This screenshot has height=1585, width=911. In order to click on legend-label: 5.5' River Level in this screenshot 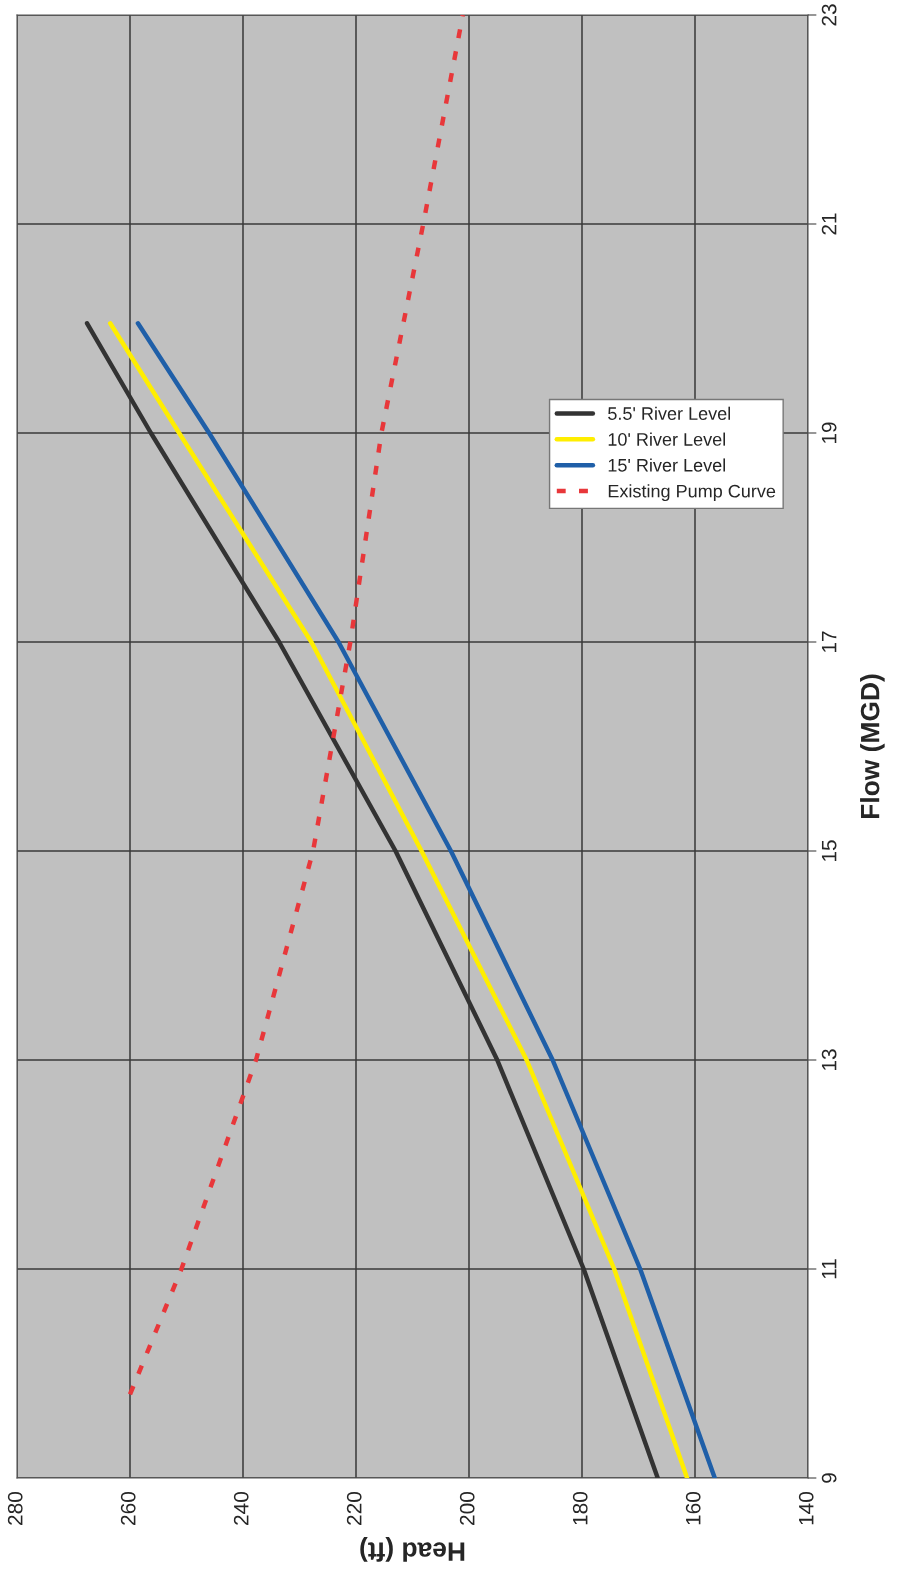, I will do `click(669, 413)`.